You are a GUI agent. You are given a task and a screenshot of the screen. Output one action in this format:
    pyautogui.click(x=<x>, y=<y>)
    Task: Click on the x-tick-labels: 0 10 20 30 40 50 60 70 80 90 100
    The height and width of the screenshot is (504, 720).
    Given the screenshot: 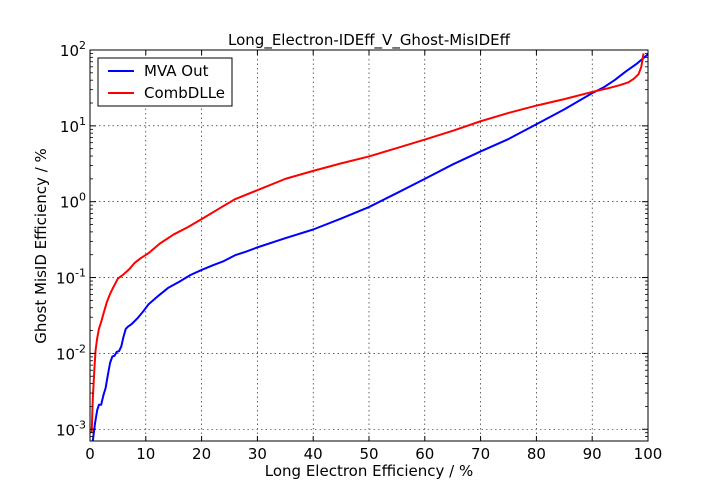 What is the action you would take?
    pyautogui.click(x=373, y=454)
    